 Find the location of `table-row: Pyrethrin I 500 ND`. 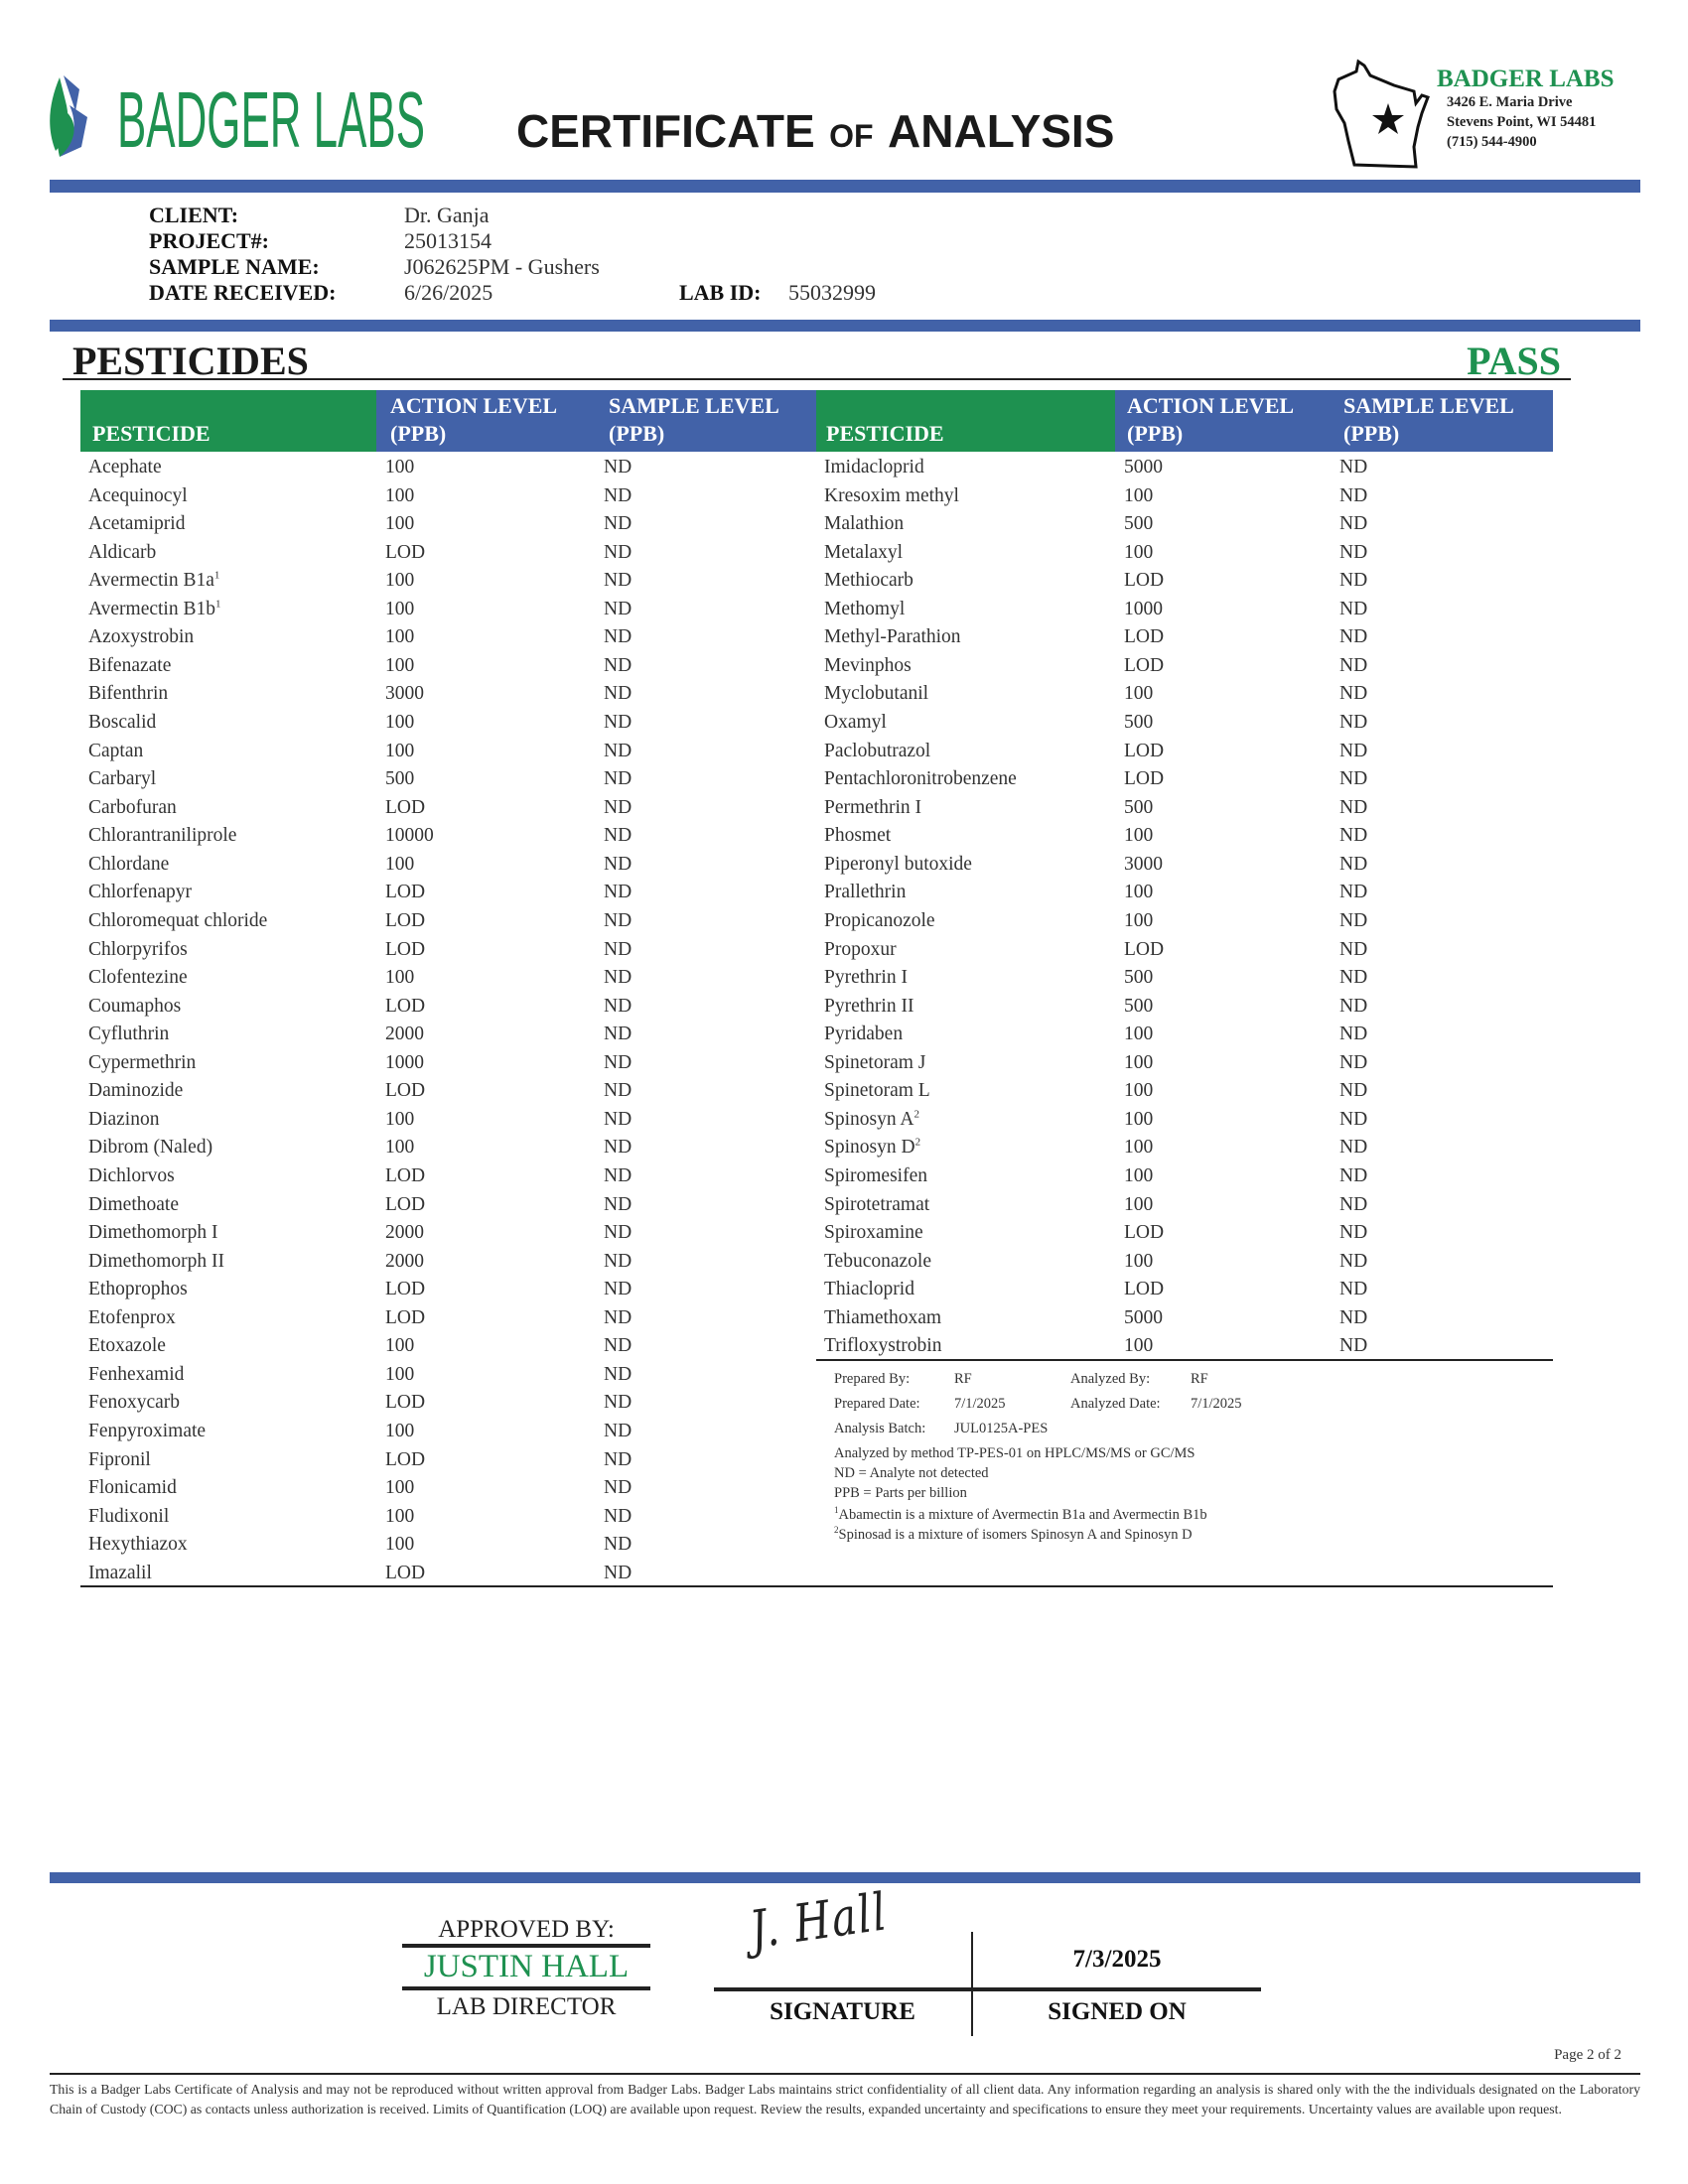

table-row: Pyrethrin I 500 ND is located at coordinates (1184, 978).